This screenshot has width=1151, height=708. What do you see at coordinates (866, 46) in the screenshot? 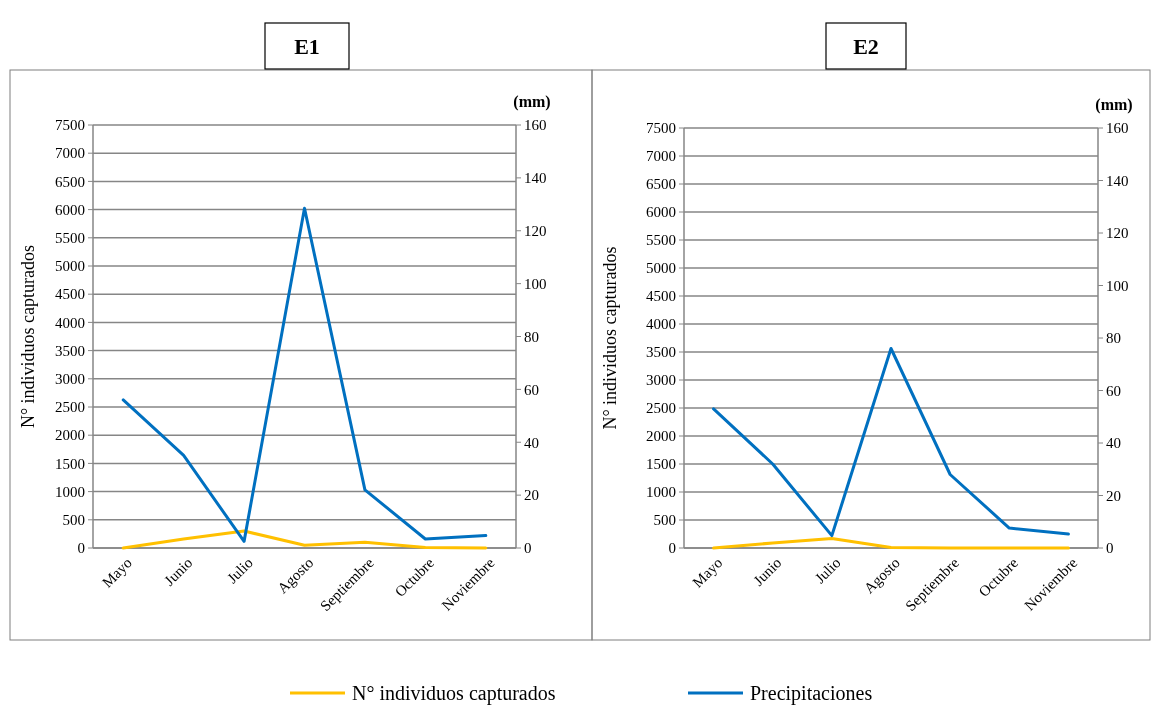
I see `chart-title: E2` at bounding box center [866, 46].